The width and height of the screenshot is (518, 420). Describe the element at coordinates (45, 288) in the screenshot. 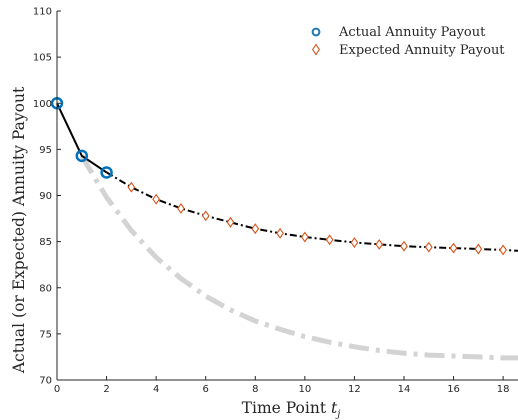

I see `y-tick-label: 80` at that location.